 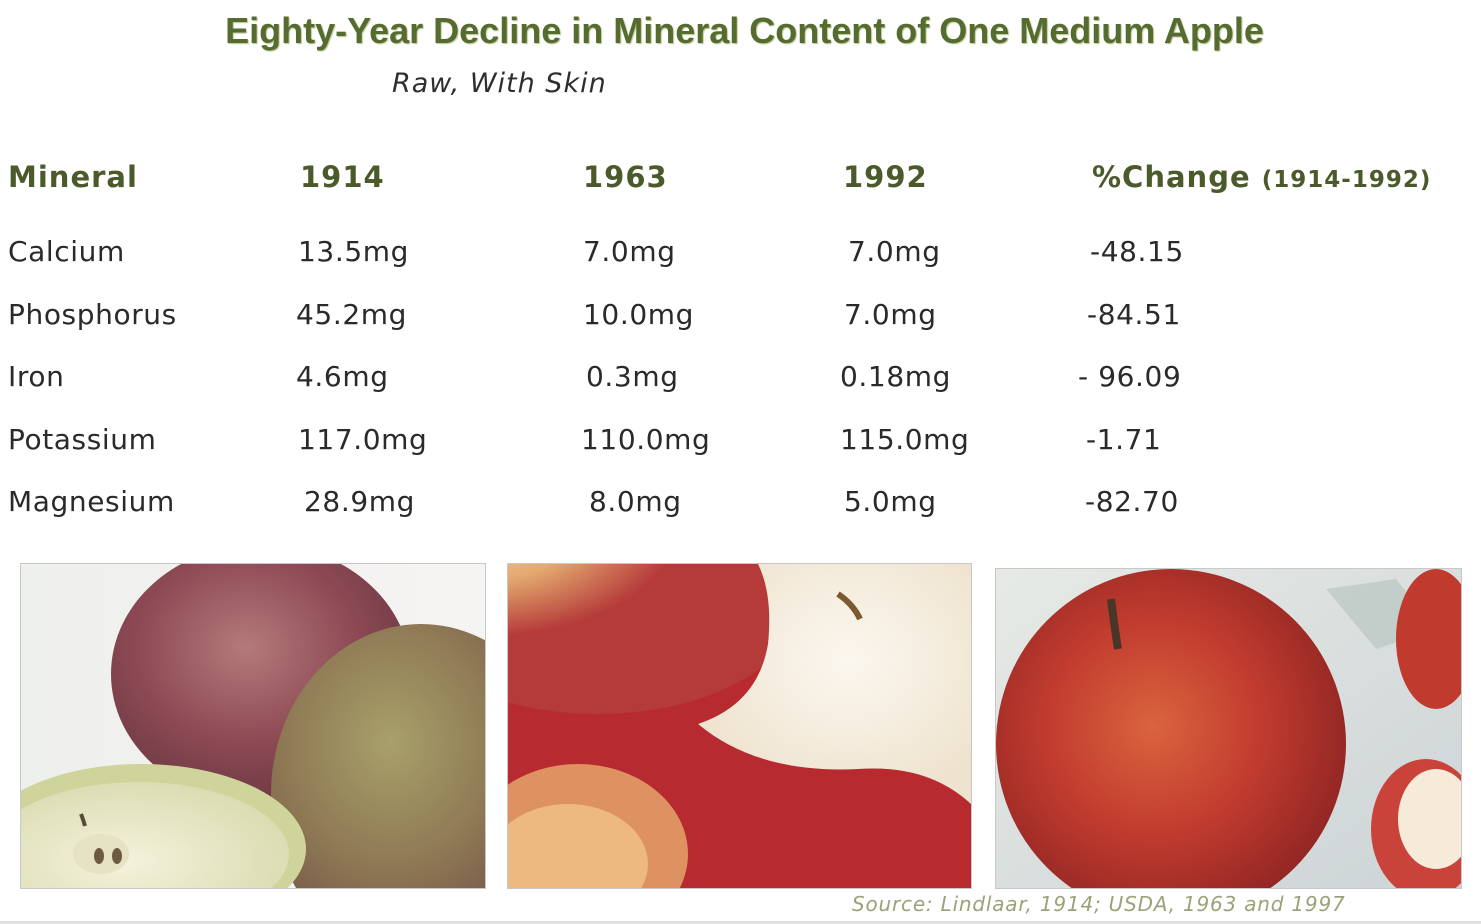 I want to click on header-change-label: %Change, so click(x=1171, y=177).